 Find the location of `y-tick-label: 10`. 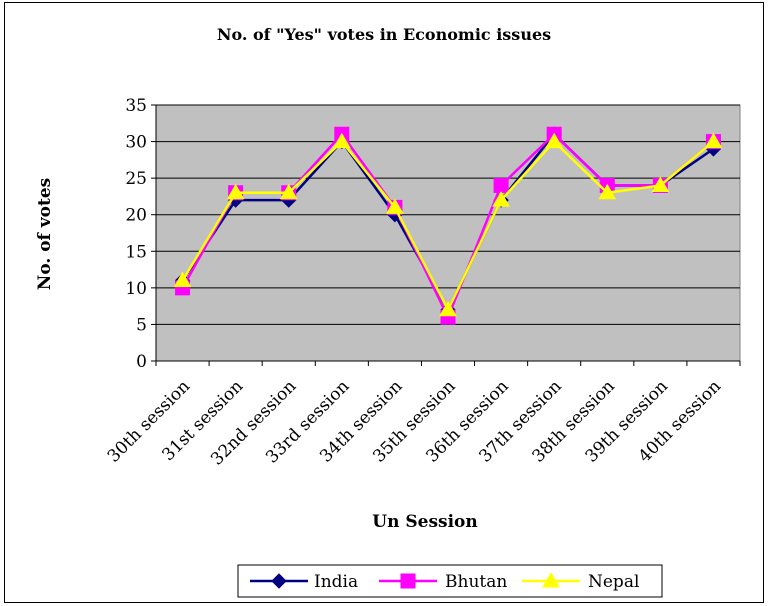

y-tick-label: 10 is located at coordinates (136, 289).